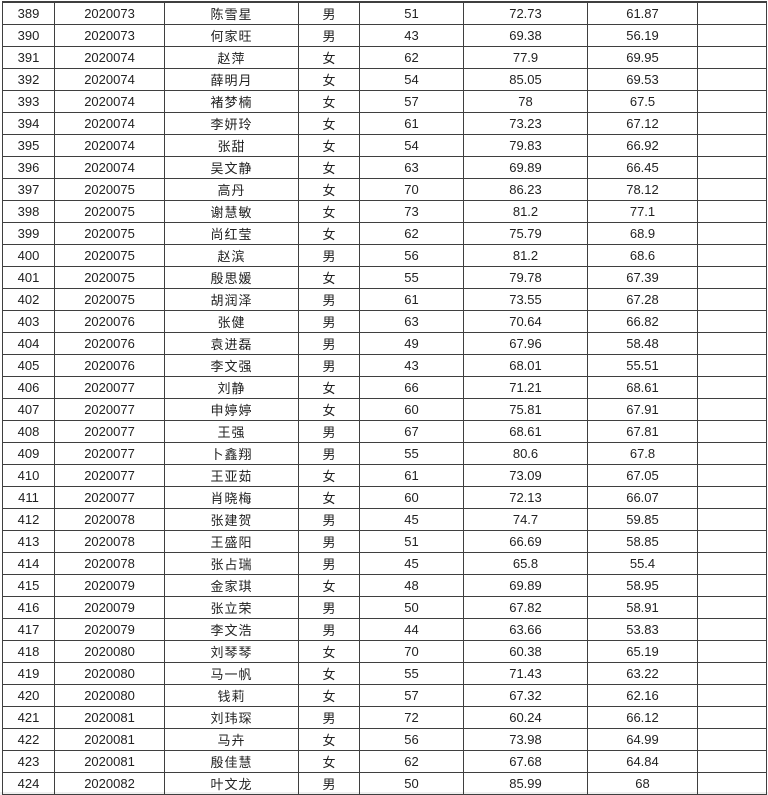  What do you see at coordinates (28, 651) in the screenshot?
I see `cell-seq: 418` at bounding box center [28, 651].